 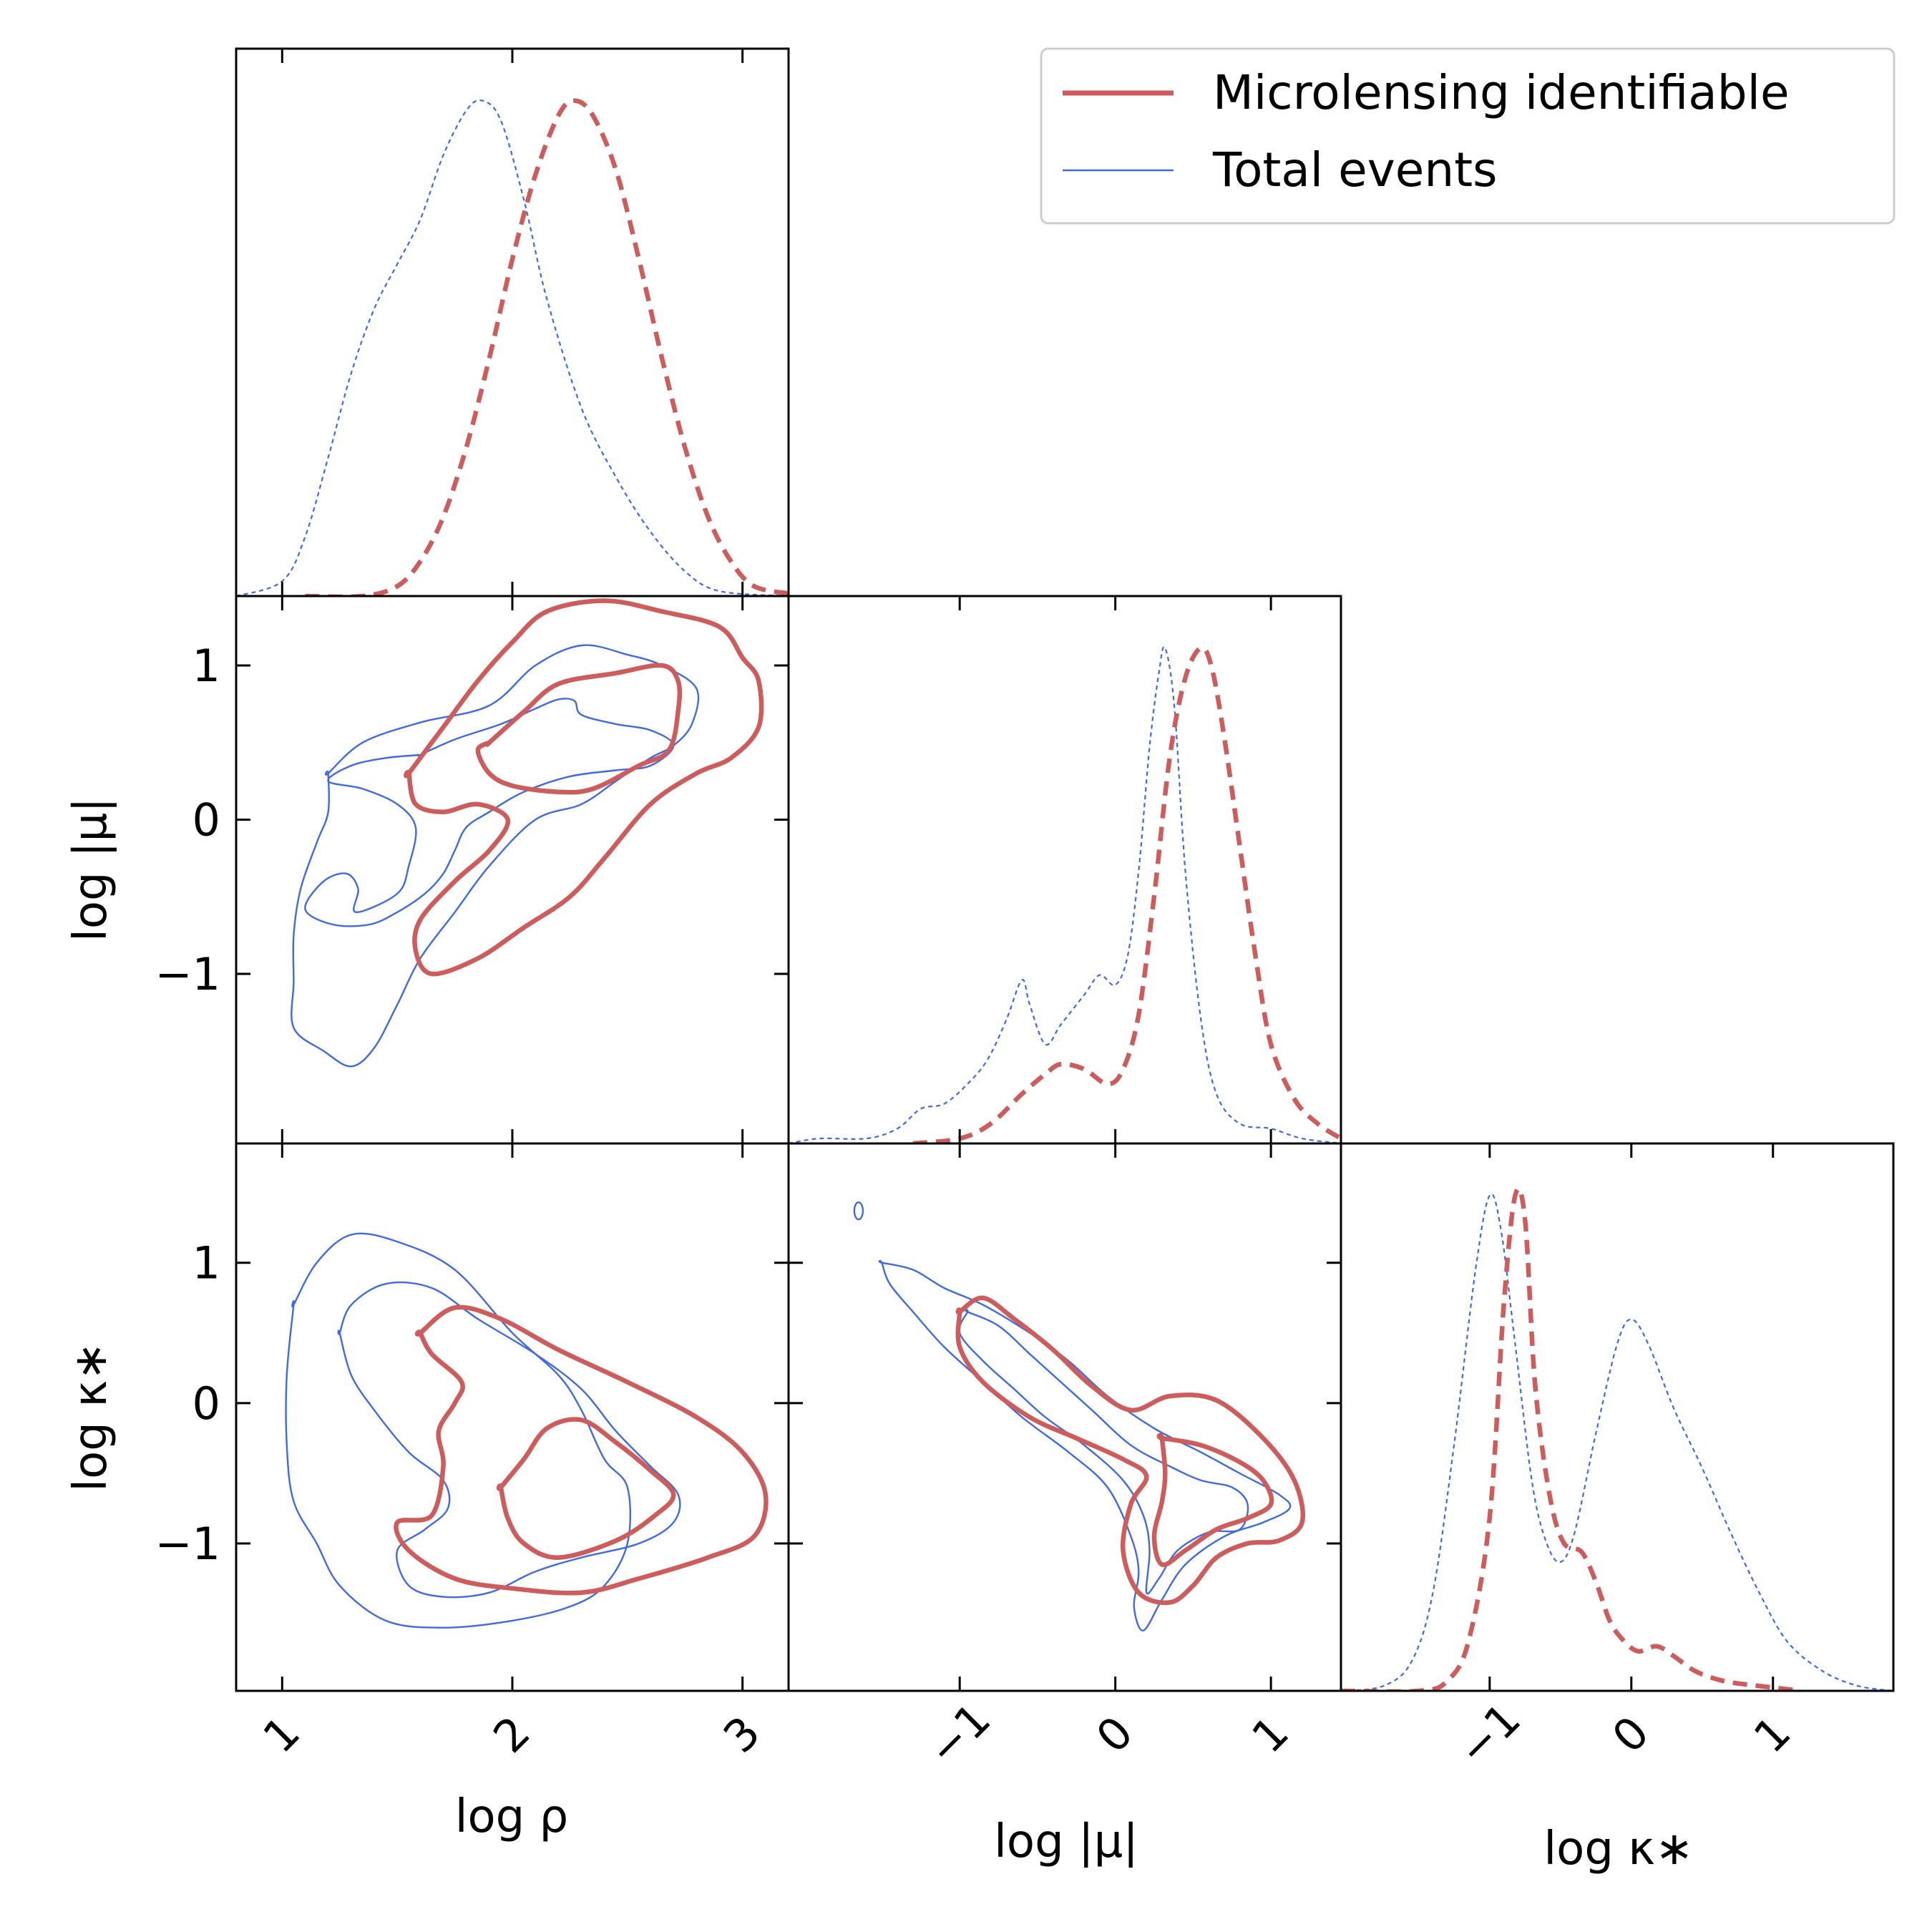 What do you see at coordinates (1489, 1734) in the screenshot?
I see `xtick-label-kappa: −1` at bounding box center [1489, 1734].